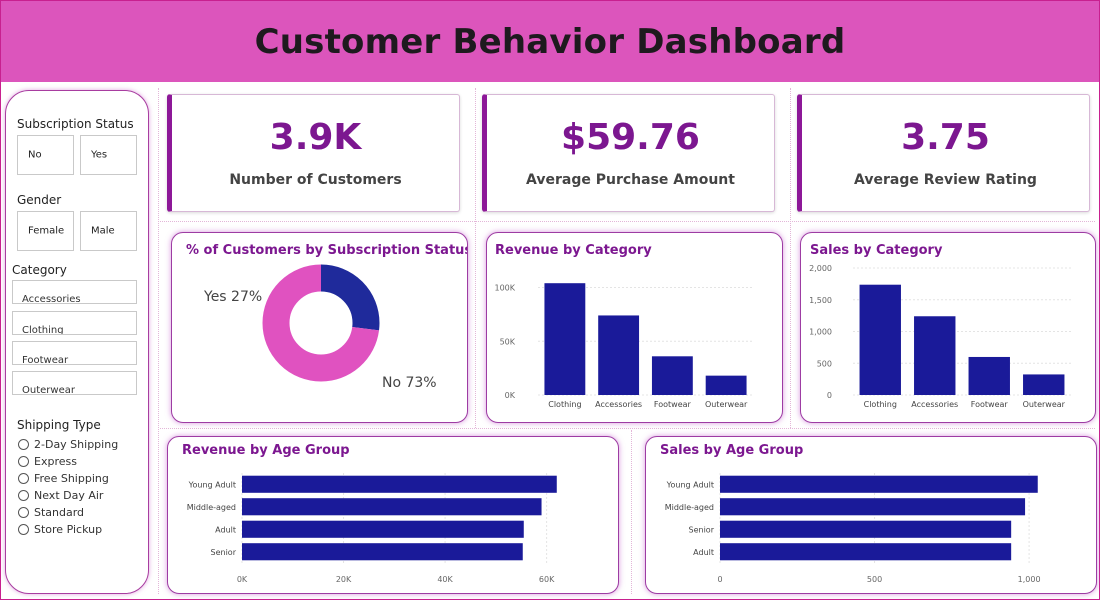  What do you see at coordinates (74, 323) in the screenshot?
I see `category-option-clothing: Clothing` at bounding box center [74, 323].